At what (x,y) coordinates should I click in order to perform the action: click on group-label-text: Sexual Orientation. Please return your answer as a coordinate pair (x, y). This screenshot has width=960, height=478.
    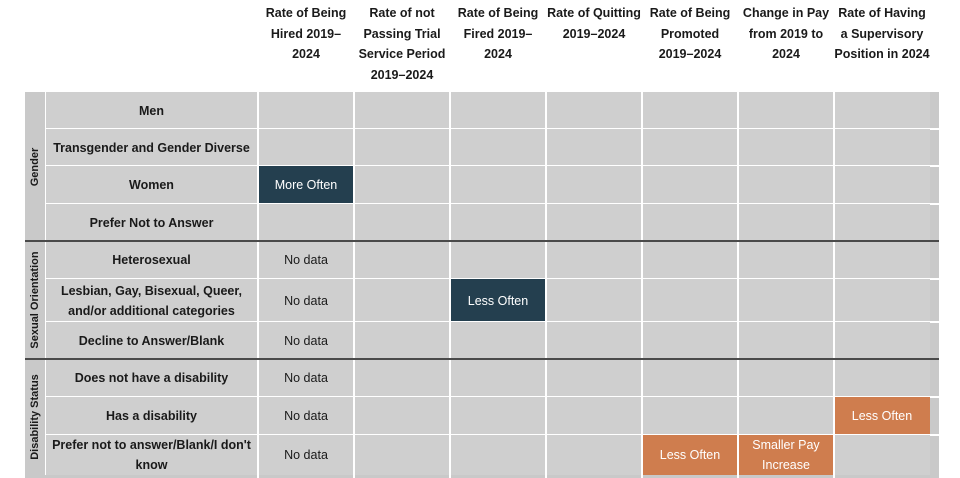
    Looking at the image, I should click on (35, 300).